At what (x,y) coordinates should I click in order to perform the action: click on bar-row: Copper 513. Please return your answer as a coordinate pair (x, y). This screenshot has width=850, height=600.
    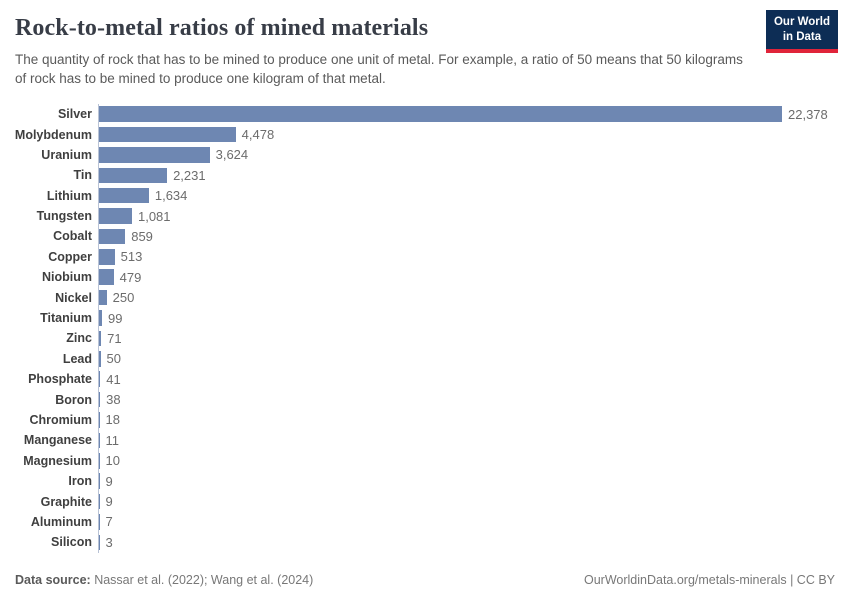
    Looking at the image, I should click on (422, 257).